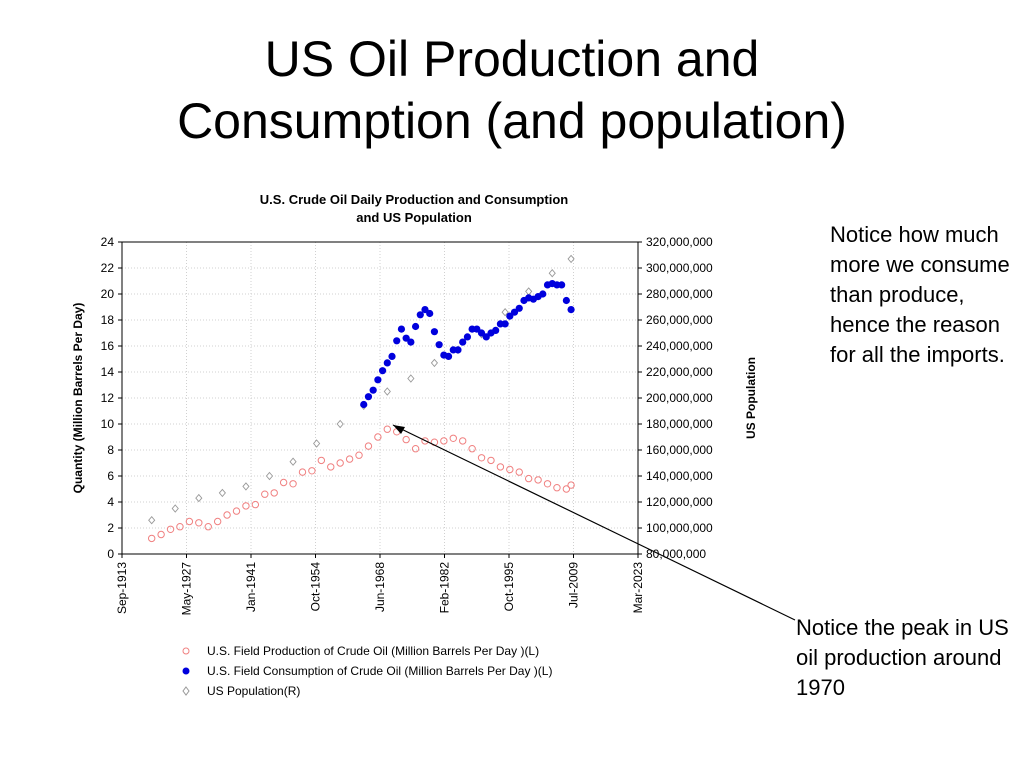 The height and width of the screenshot is (768, 1024). What do you see at coordinates (108, 320) in the screenshot?
I see `y-tick-label: 18` at bounding box center [108, 320].